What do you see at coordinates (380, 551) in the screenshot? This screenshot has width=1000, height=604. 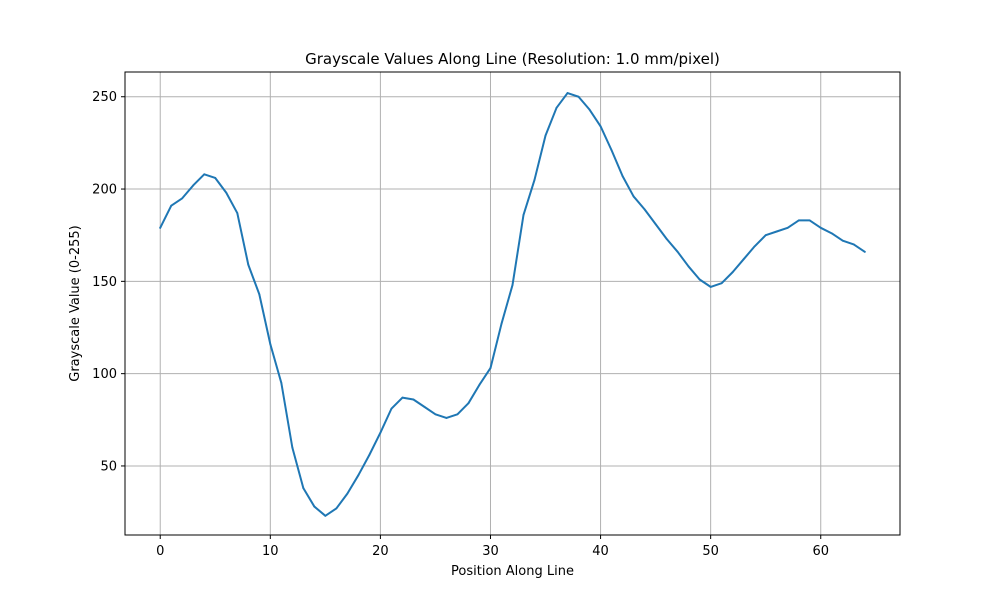 I see `x-tick-label-2: 20` at bounding box center [380, 551].